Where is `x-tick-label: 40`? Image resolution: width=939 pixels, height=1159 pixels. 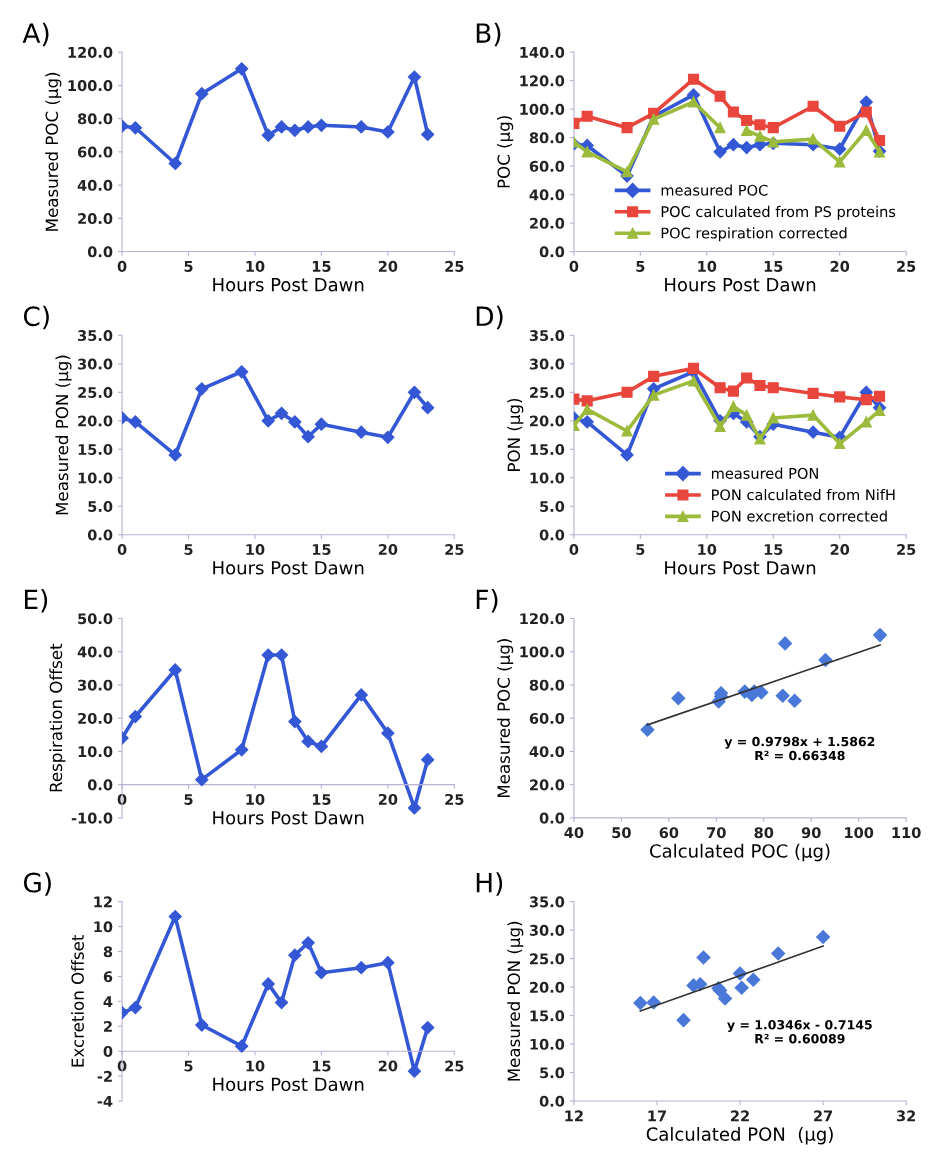 x-tick-label: 40 is located at coordinates (574, 833).